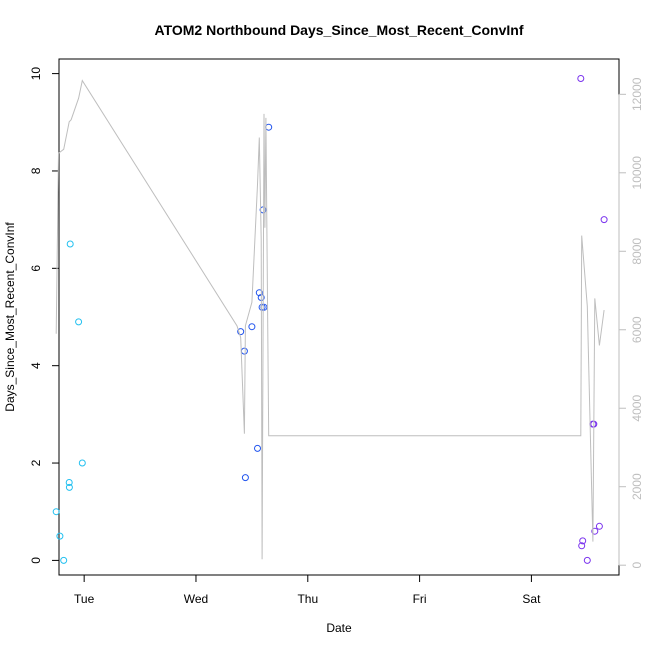  I want to click on x-tick-label: Sat, so click(531, 599).